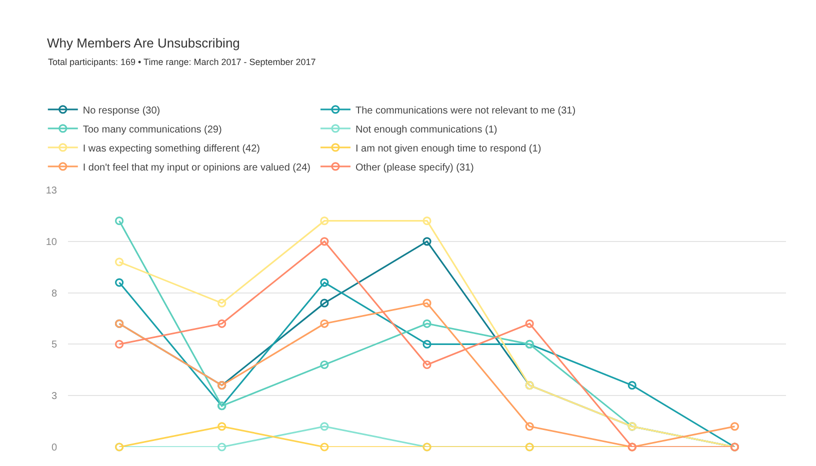 Image resolution: width=816 pixels, height=466 pixels. Describe the element at coordinates (182, 62) in the screenshot. I see `chart-subtitle: Total participants: 169 • Time range: March 2017 - September 2017` at that location.